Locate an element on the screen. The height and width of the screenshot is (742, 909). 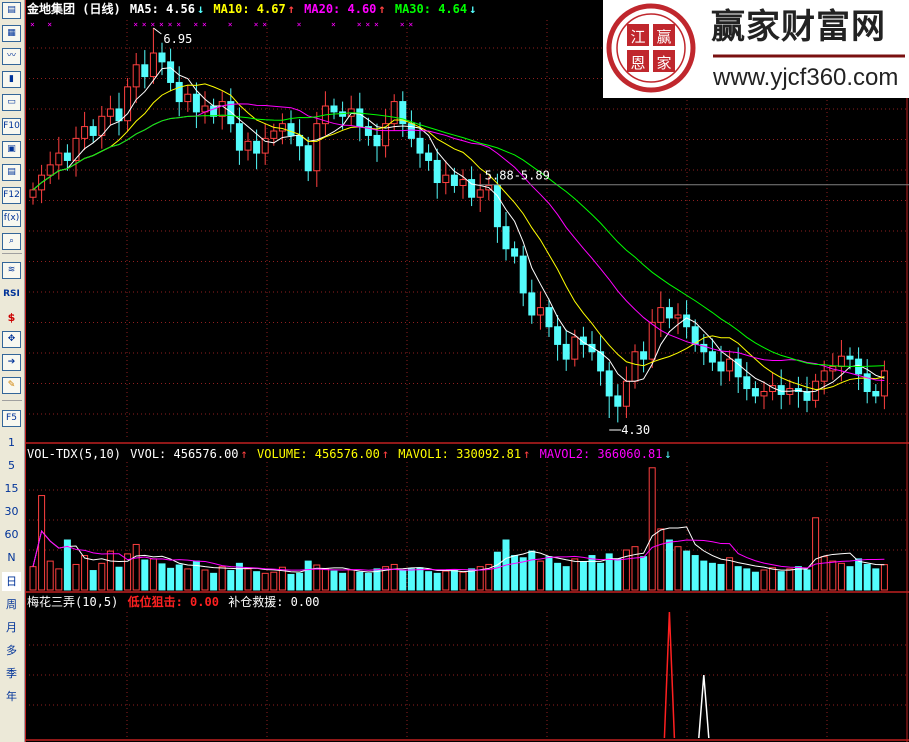
seal-logo: 江 赢 恩 家 is located at coordinates (755, 48).